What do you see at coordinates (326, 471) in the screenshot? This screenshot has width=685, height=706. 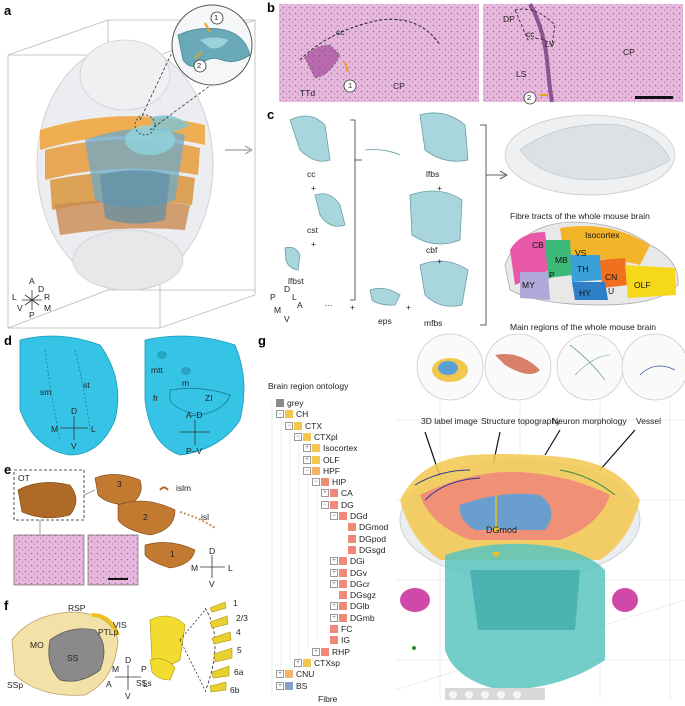 I see `tree-node: HPF` at bounding box center [326, 471].